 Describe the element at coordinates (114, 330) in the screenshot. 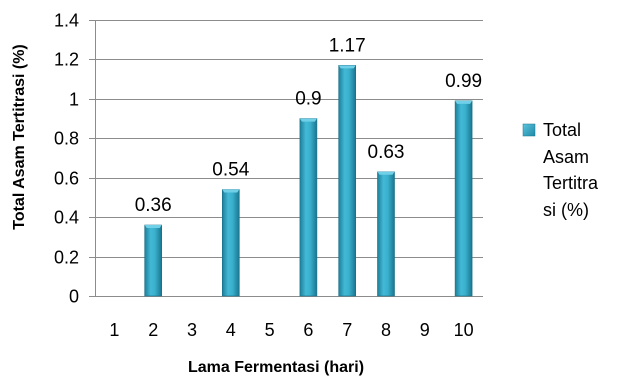

I see `x-tick-label: 1` at that location.